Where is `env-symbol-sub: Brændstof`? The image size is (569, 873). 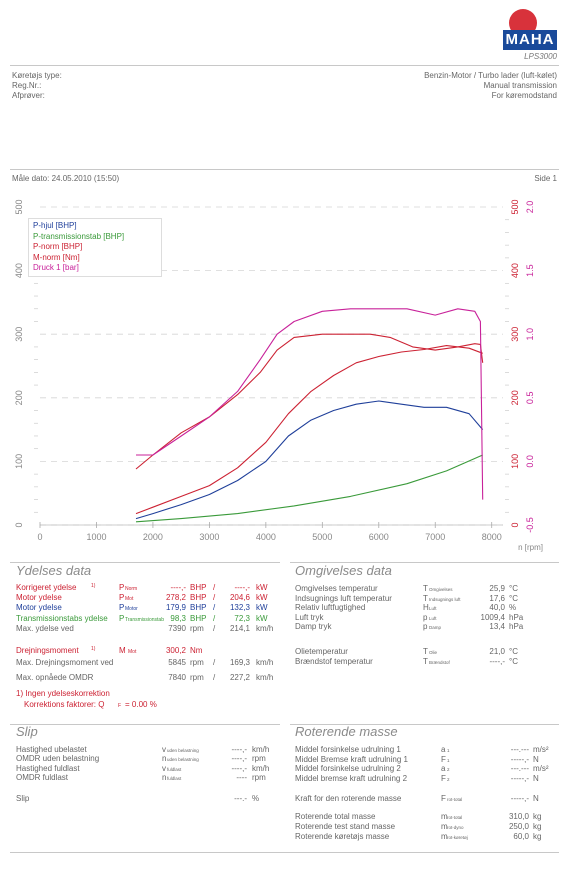 env-symbol-sub: Brændstof is located at coordinates (439, 662).